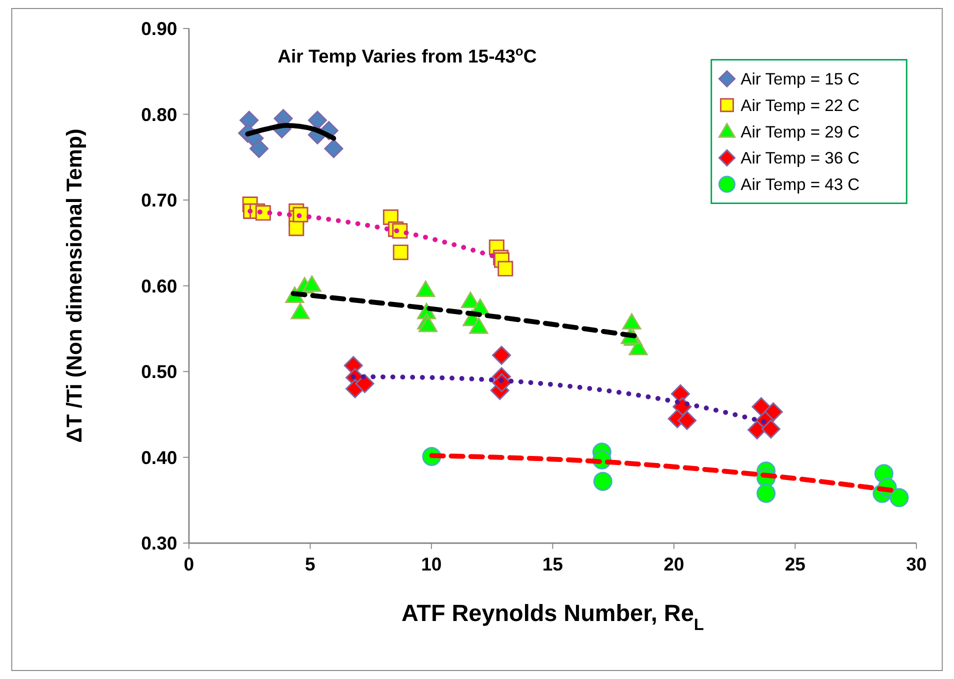 The height and width of the screenshot is (679, 954). Describe the element at coordinates (800, 158) in the screenshot. I see `legend-label: Air Temp = 36 C` at that location.